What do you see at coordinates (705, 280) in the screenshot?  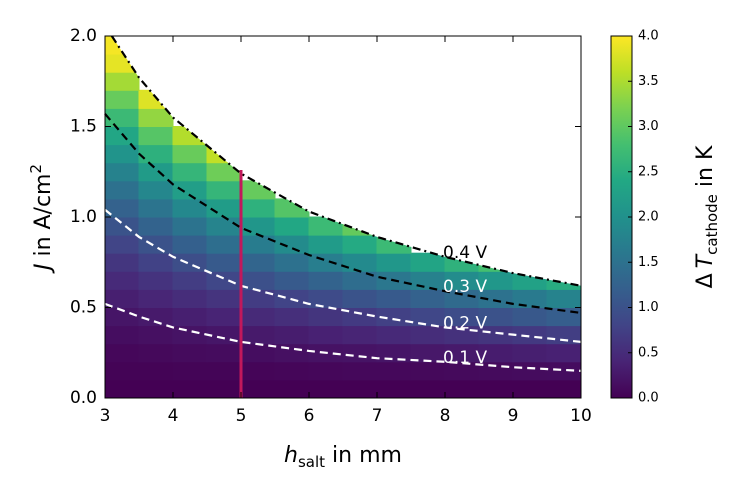 I see `c-label-prefix: Δ` at bounding box center [705, 280].